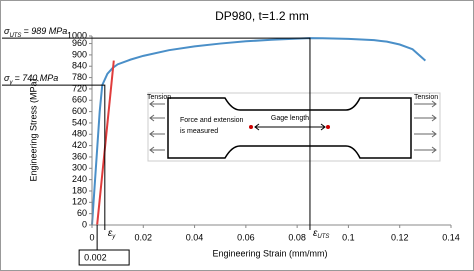  Describe the element at coordinates (79, 77) in the screenshot. I see `y-tick-label: 780` at that location.